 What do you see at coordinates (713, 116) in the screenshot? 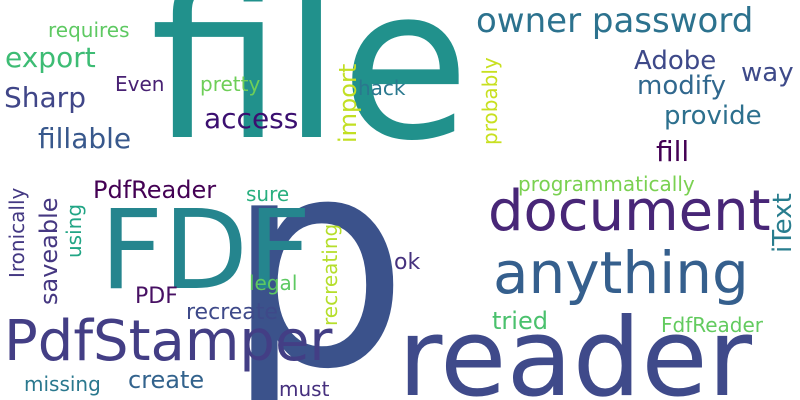
I see `word-provide: provide` at bounding box center [713, 116].